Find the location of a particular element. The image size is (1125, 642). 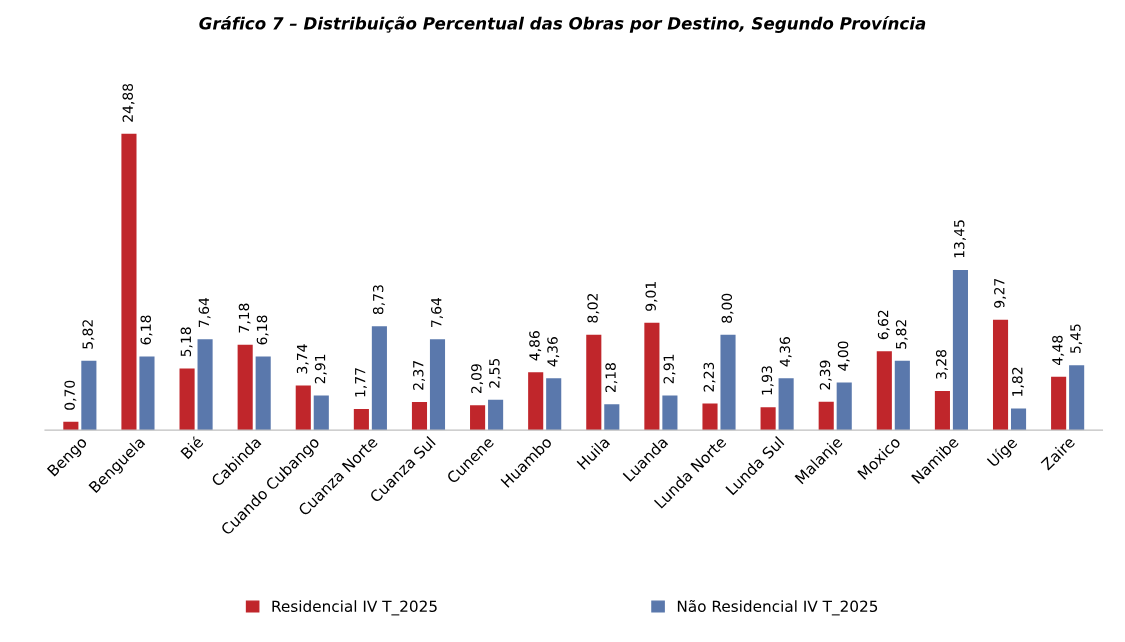

data-label: 7,18 is located at coordinates (244, 318).